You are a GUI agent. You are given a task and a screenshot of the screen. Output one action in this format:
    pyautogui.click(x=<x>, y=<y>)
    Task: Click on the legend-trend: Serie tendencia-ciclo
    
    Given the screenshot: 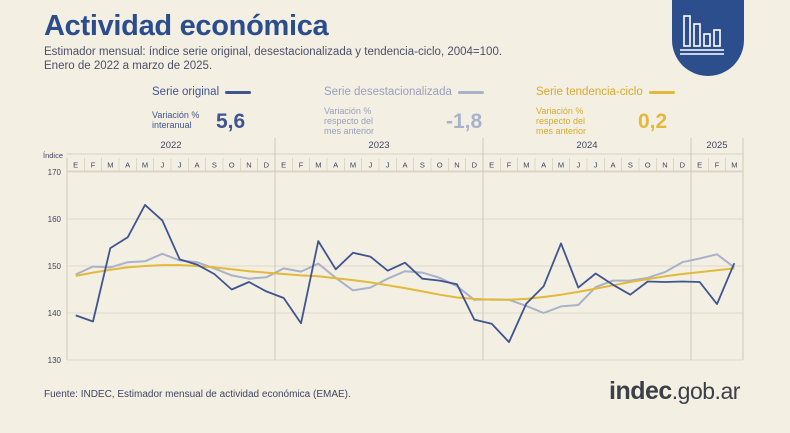 What is the action you would take?
    pyautogui.click(x=605, y=92)
    